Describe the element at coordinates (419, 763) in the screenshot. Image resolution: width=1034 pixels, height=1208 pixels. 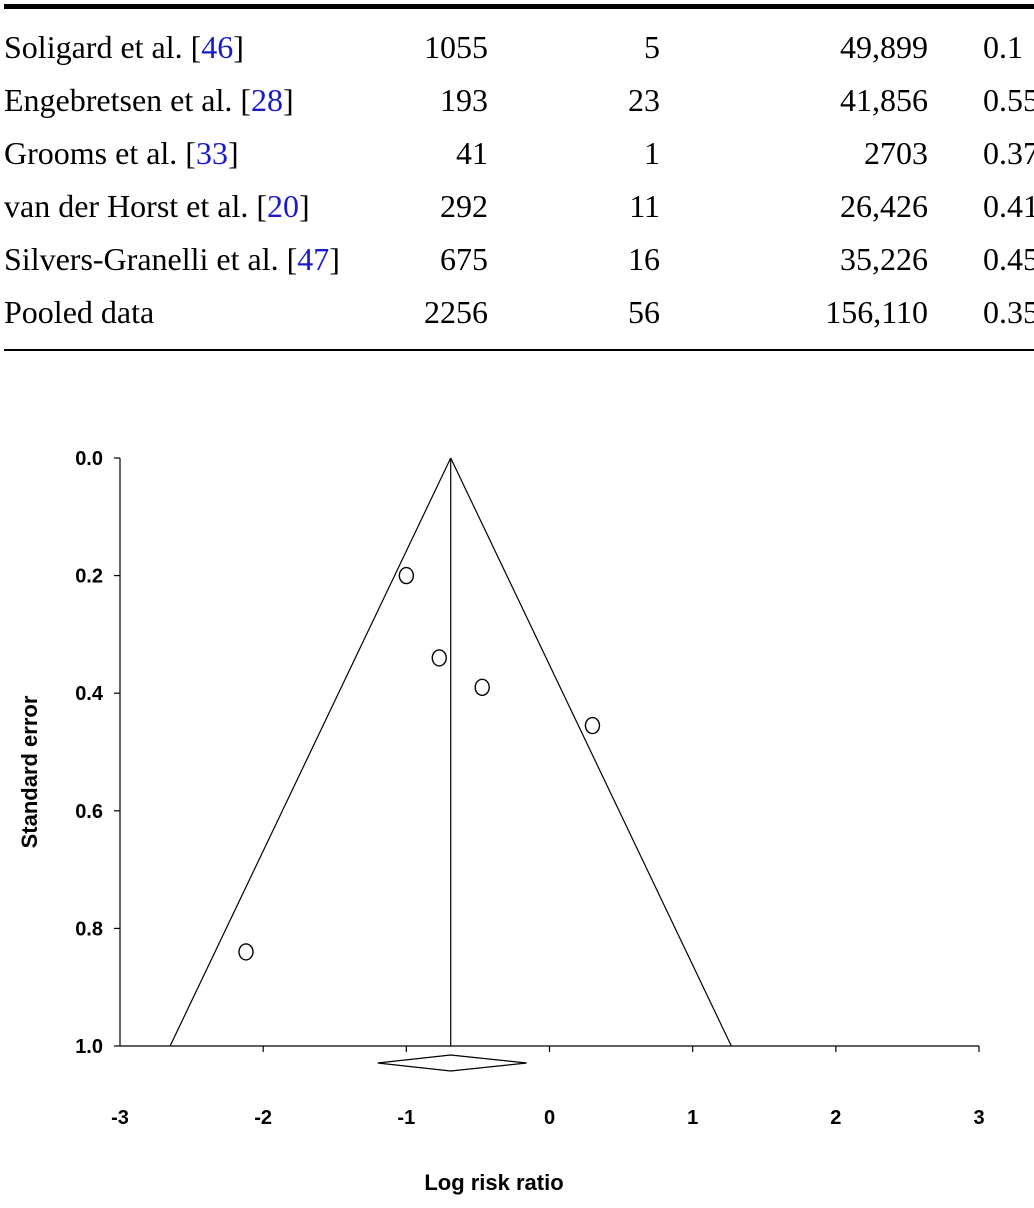
I see `study-points` at that location.